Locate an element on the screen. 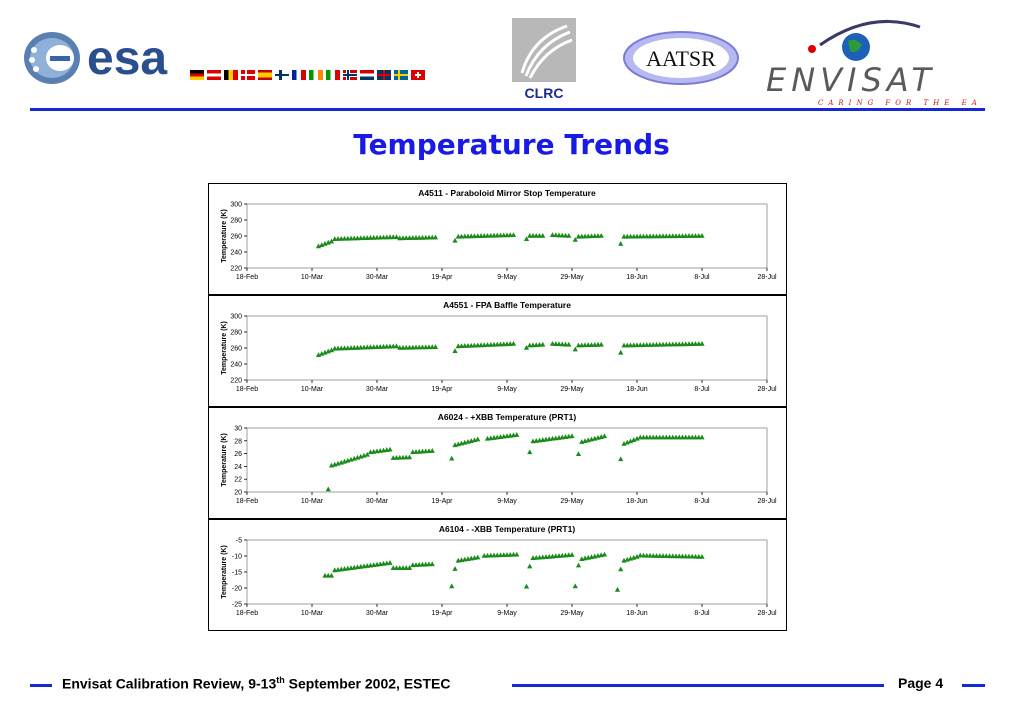  aatsr-logo: AATSR is located at coordinates (681, 58).